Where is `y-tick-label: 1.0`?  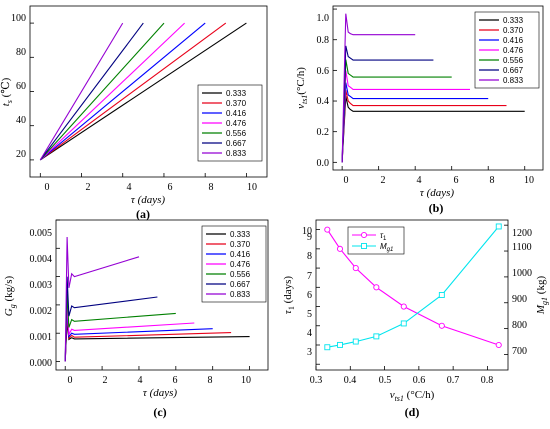
y-tick-label: 1.0 is located at coordinates (323, 18).